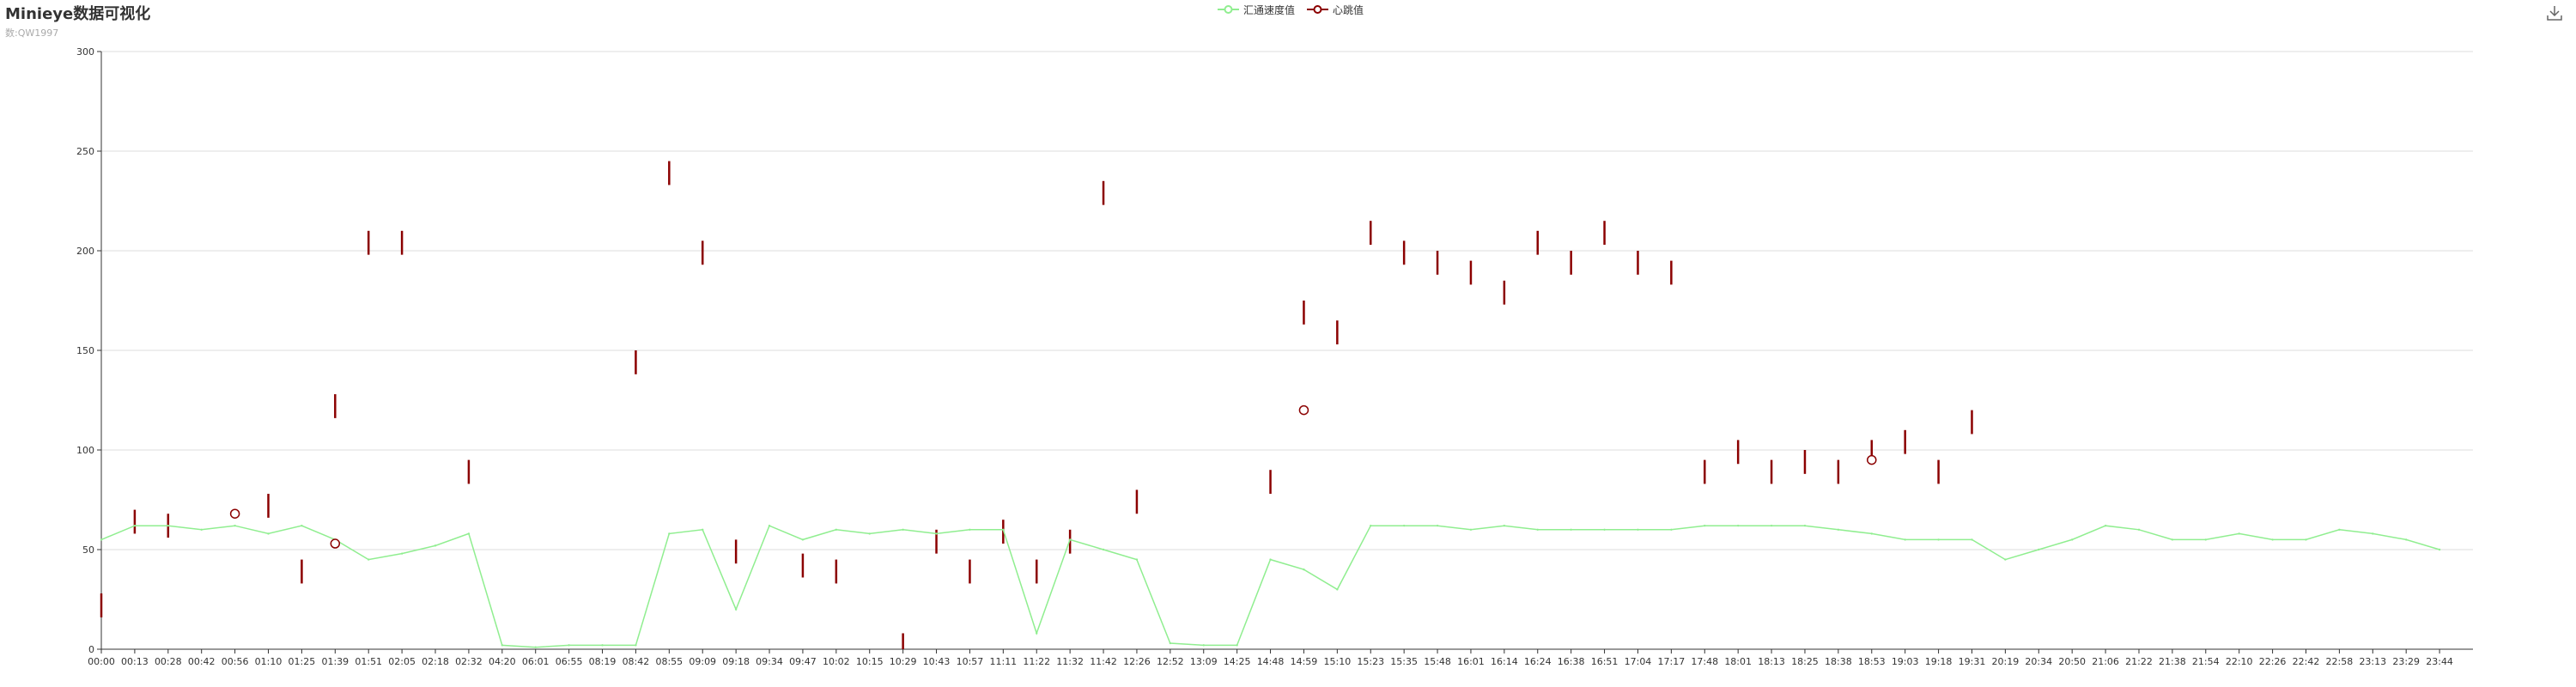  I want to click on x-tick-label: 15:35, so click(1404, 661).